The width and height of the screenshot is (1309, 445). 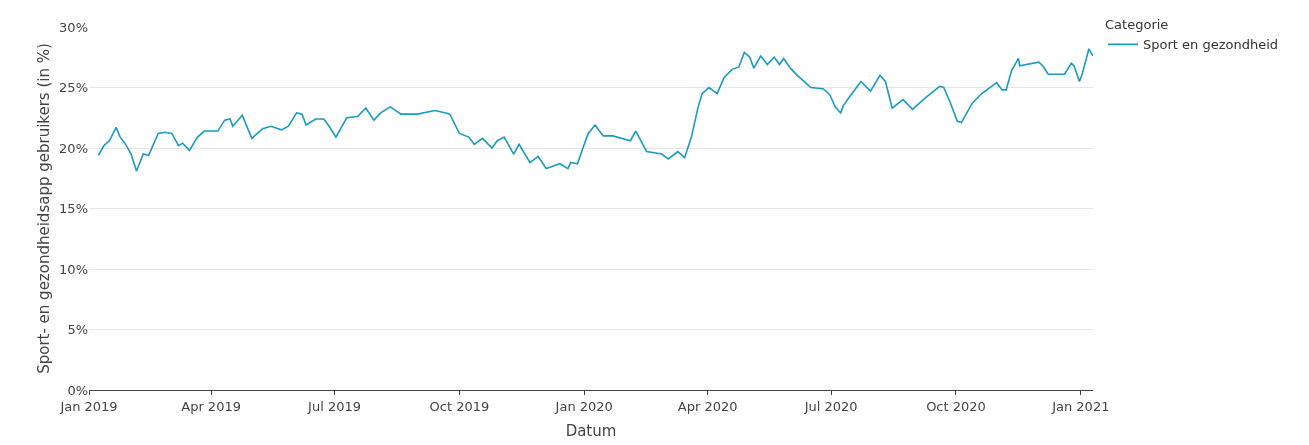 What do you see at coordinates (44, 208) in the screenshot?
I see `y-axis-title: Sport- en gezondheidsapp gebruikers (in %)` at bounding box center [44, 208].